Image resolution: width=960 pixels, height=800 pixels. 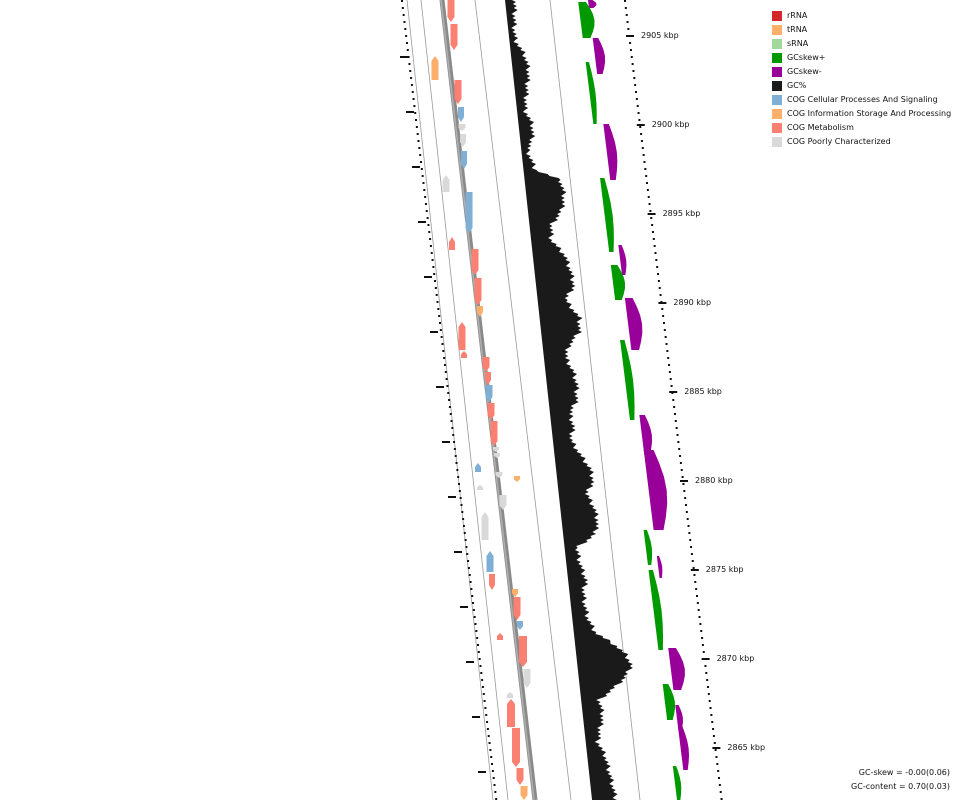 What do you see at coordinates (869, 113) in the screenshot?
I see `legend-label: COG Information Storage And Processing` at bounding box center [869, 113].